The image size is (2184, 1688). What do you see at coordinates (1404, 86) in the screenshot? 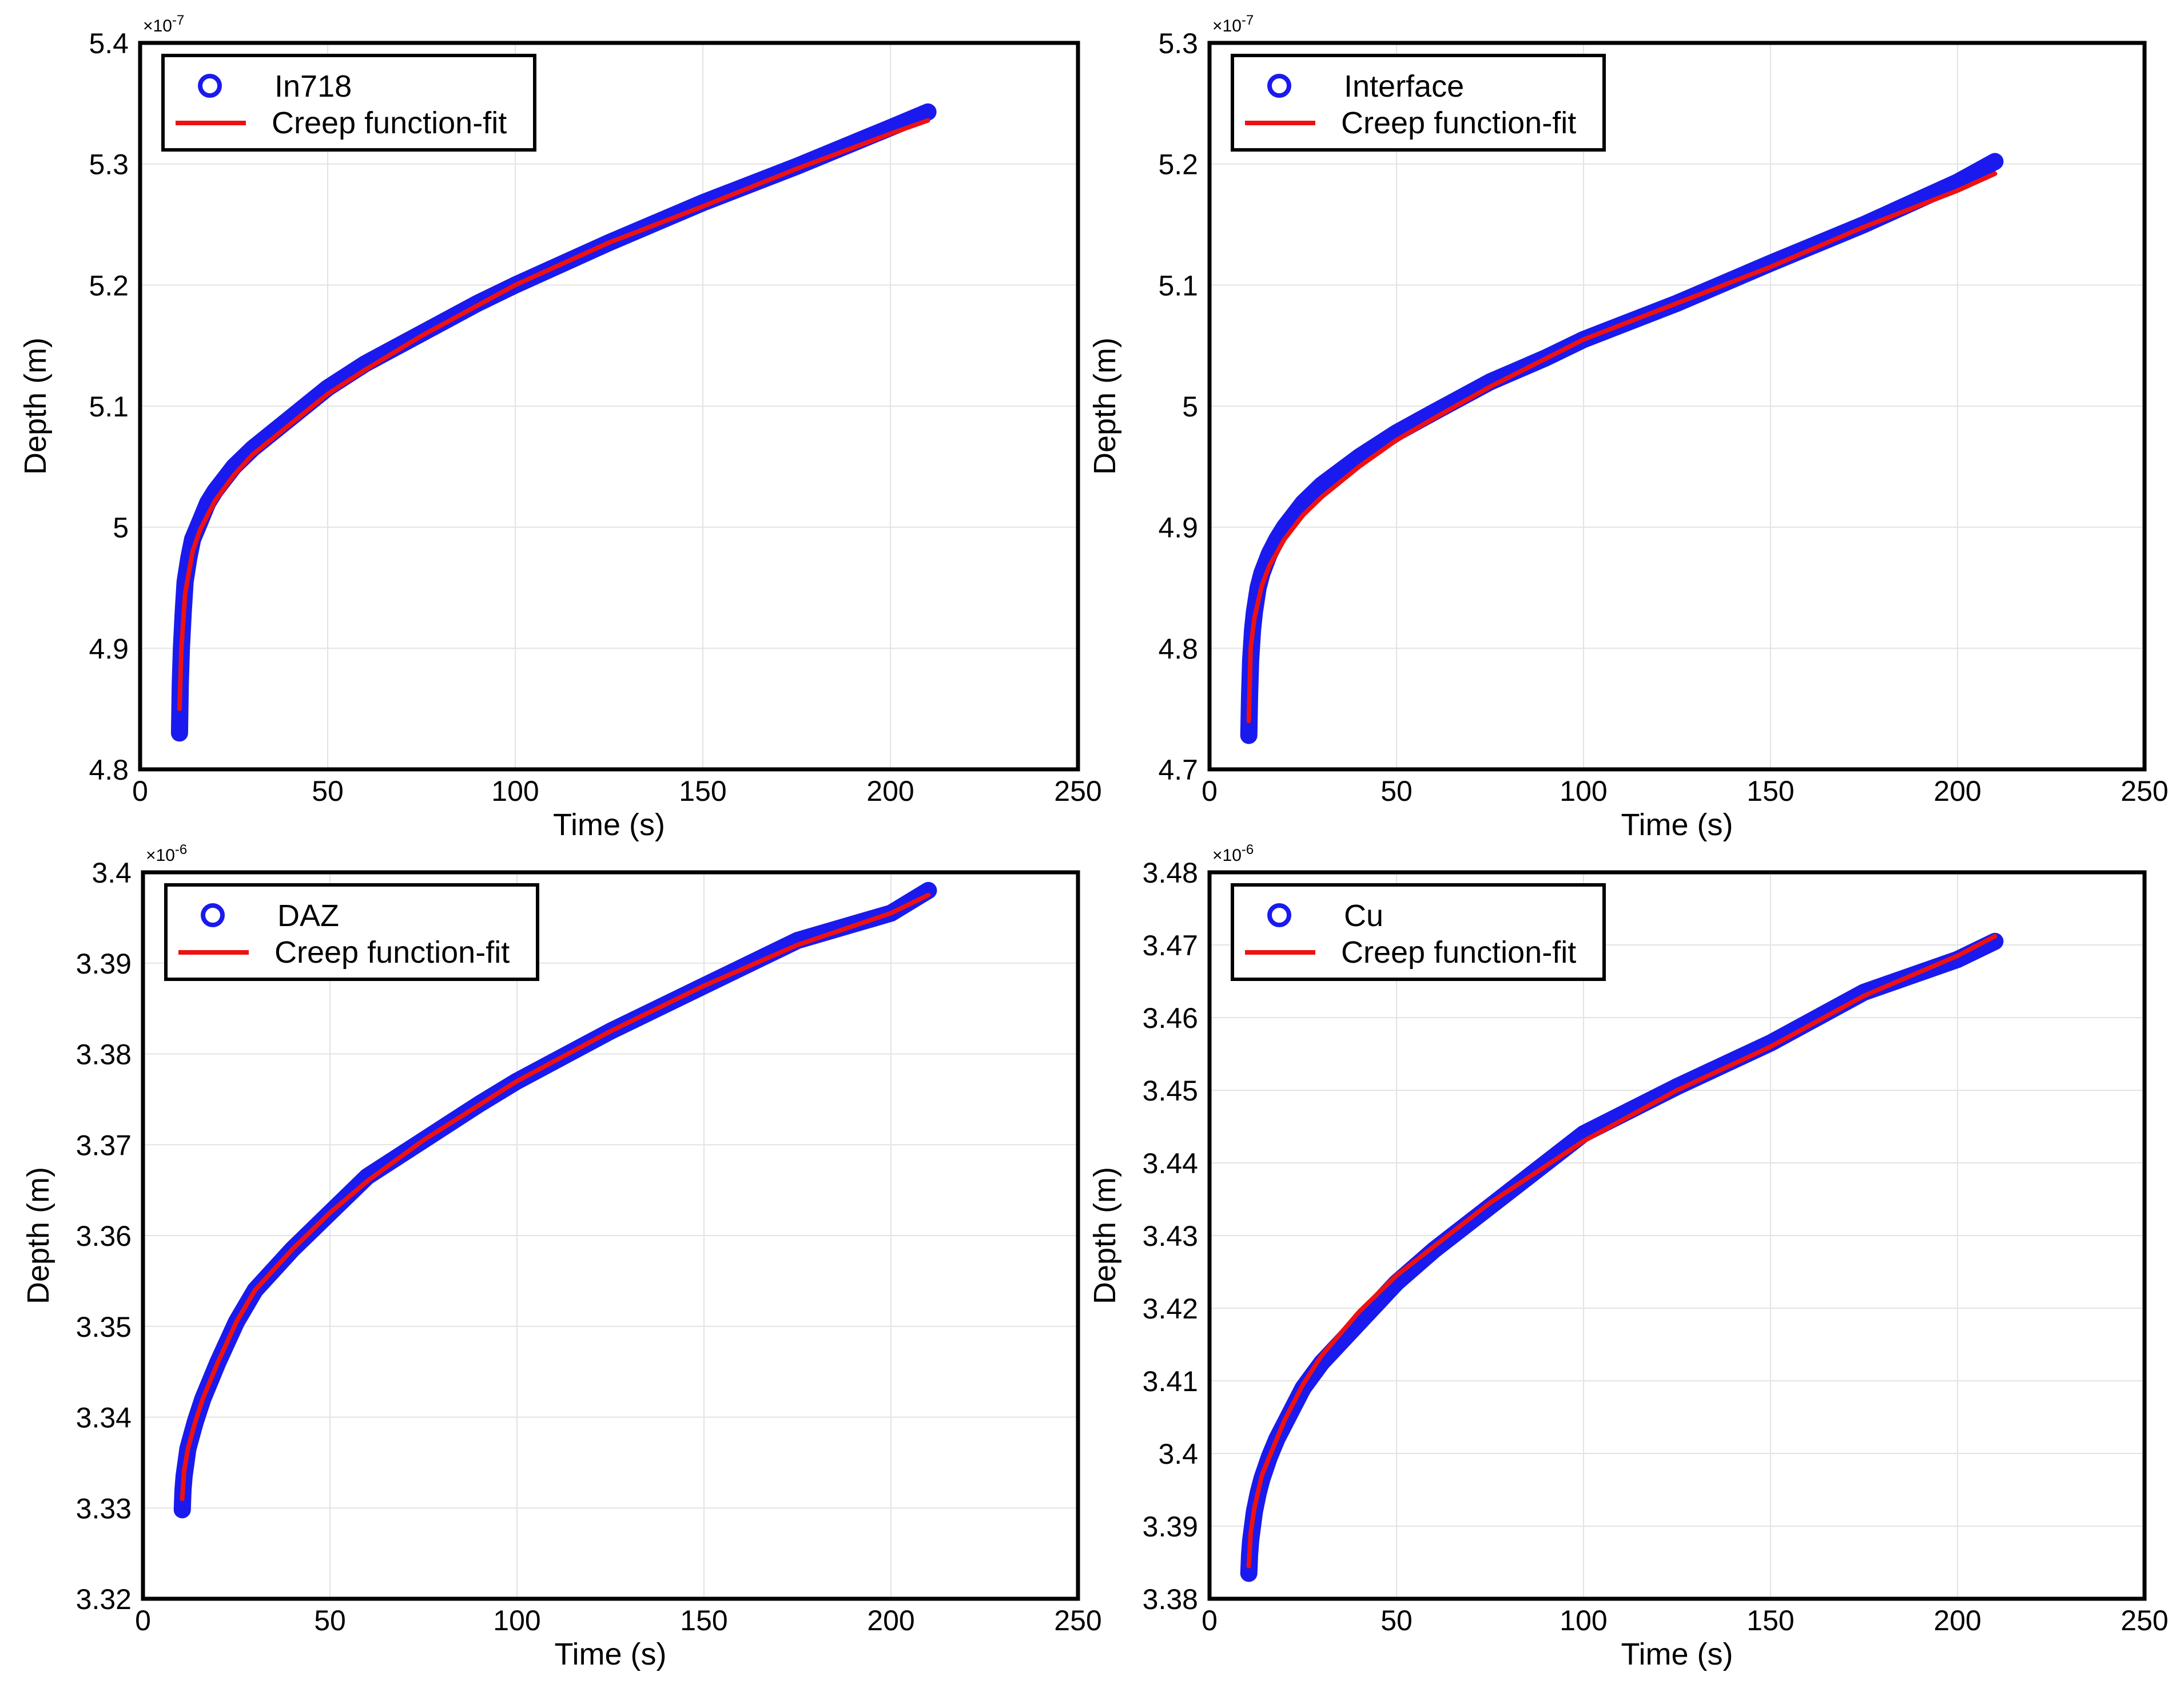
I see `legend-label-data: Interface` at bounding box center [1404, 86].